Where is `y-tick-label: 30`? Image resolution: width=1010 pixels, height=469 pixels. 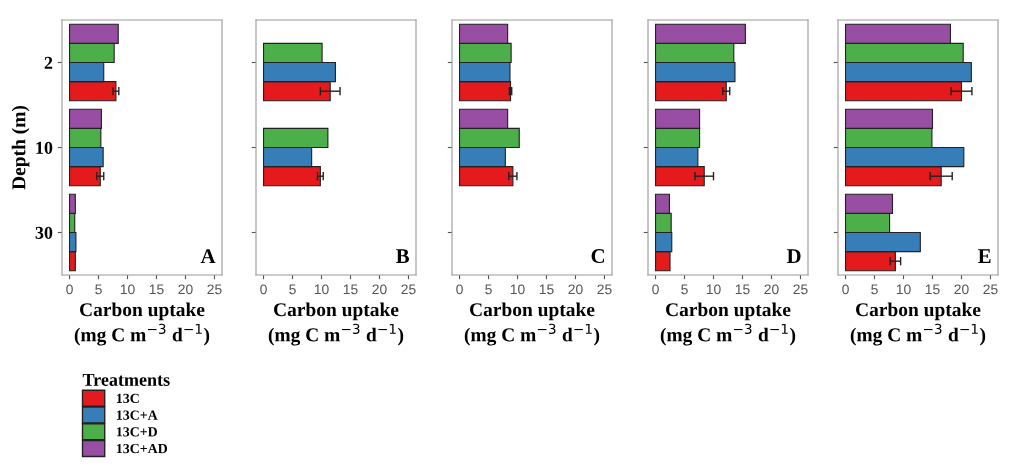 y-tick-label: 30 is located at coordinates (44, 232).